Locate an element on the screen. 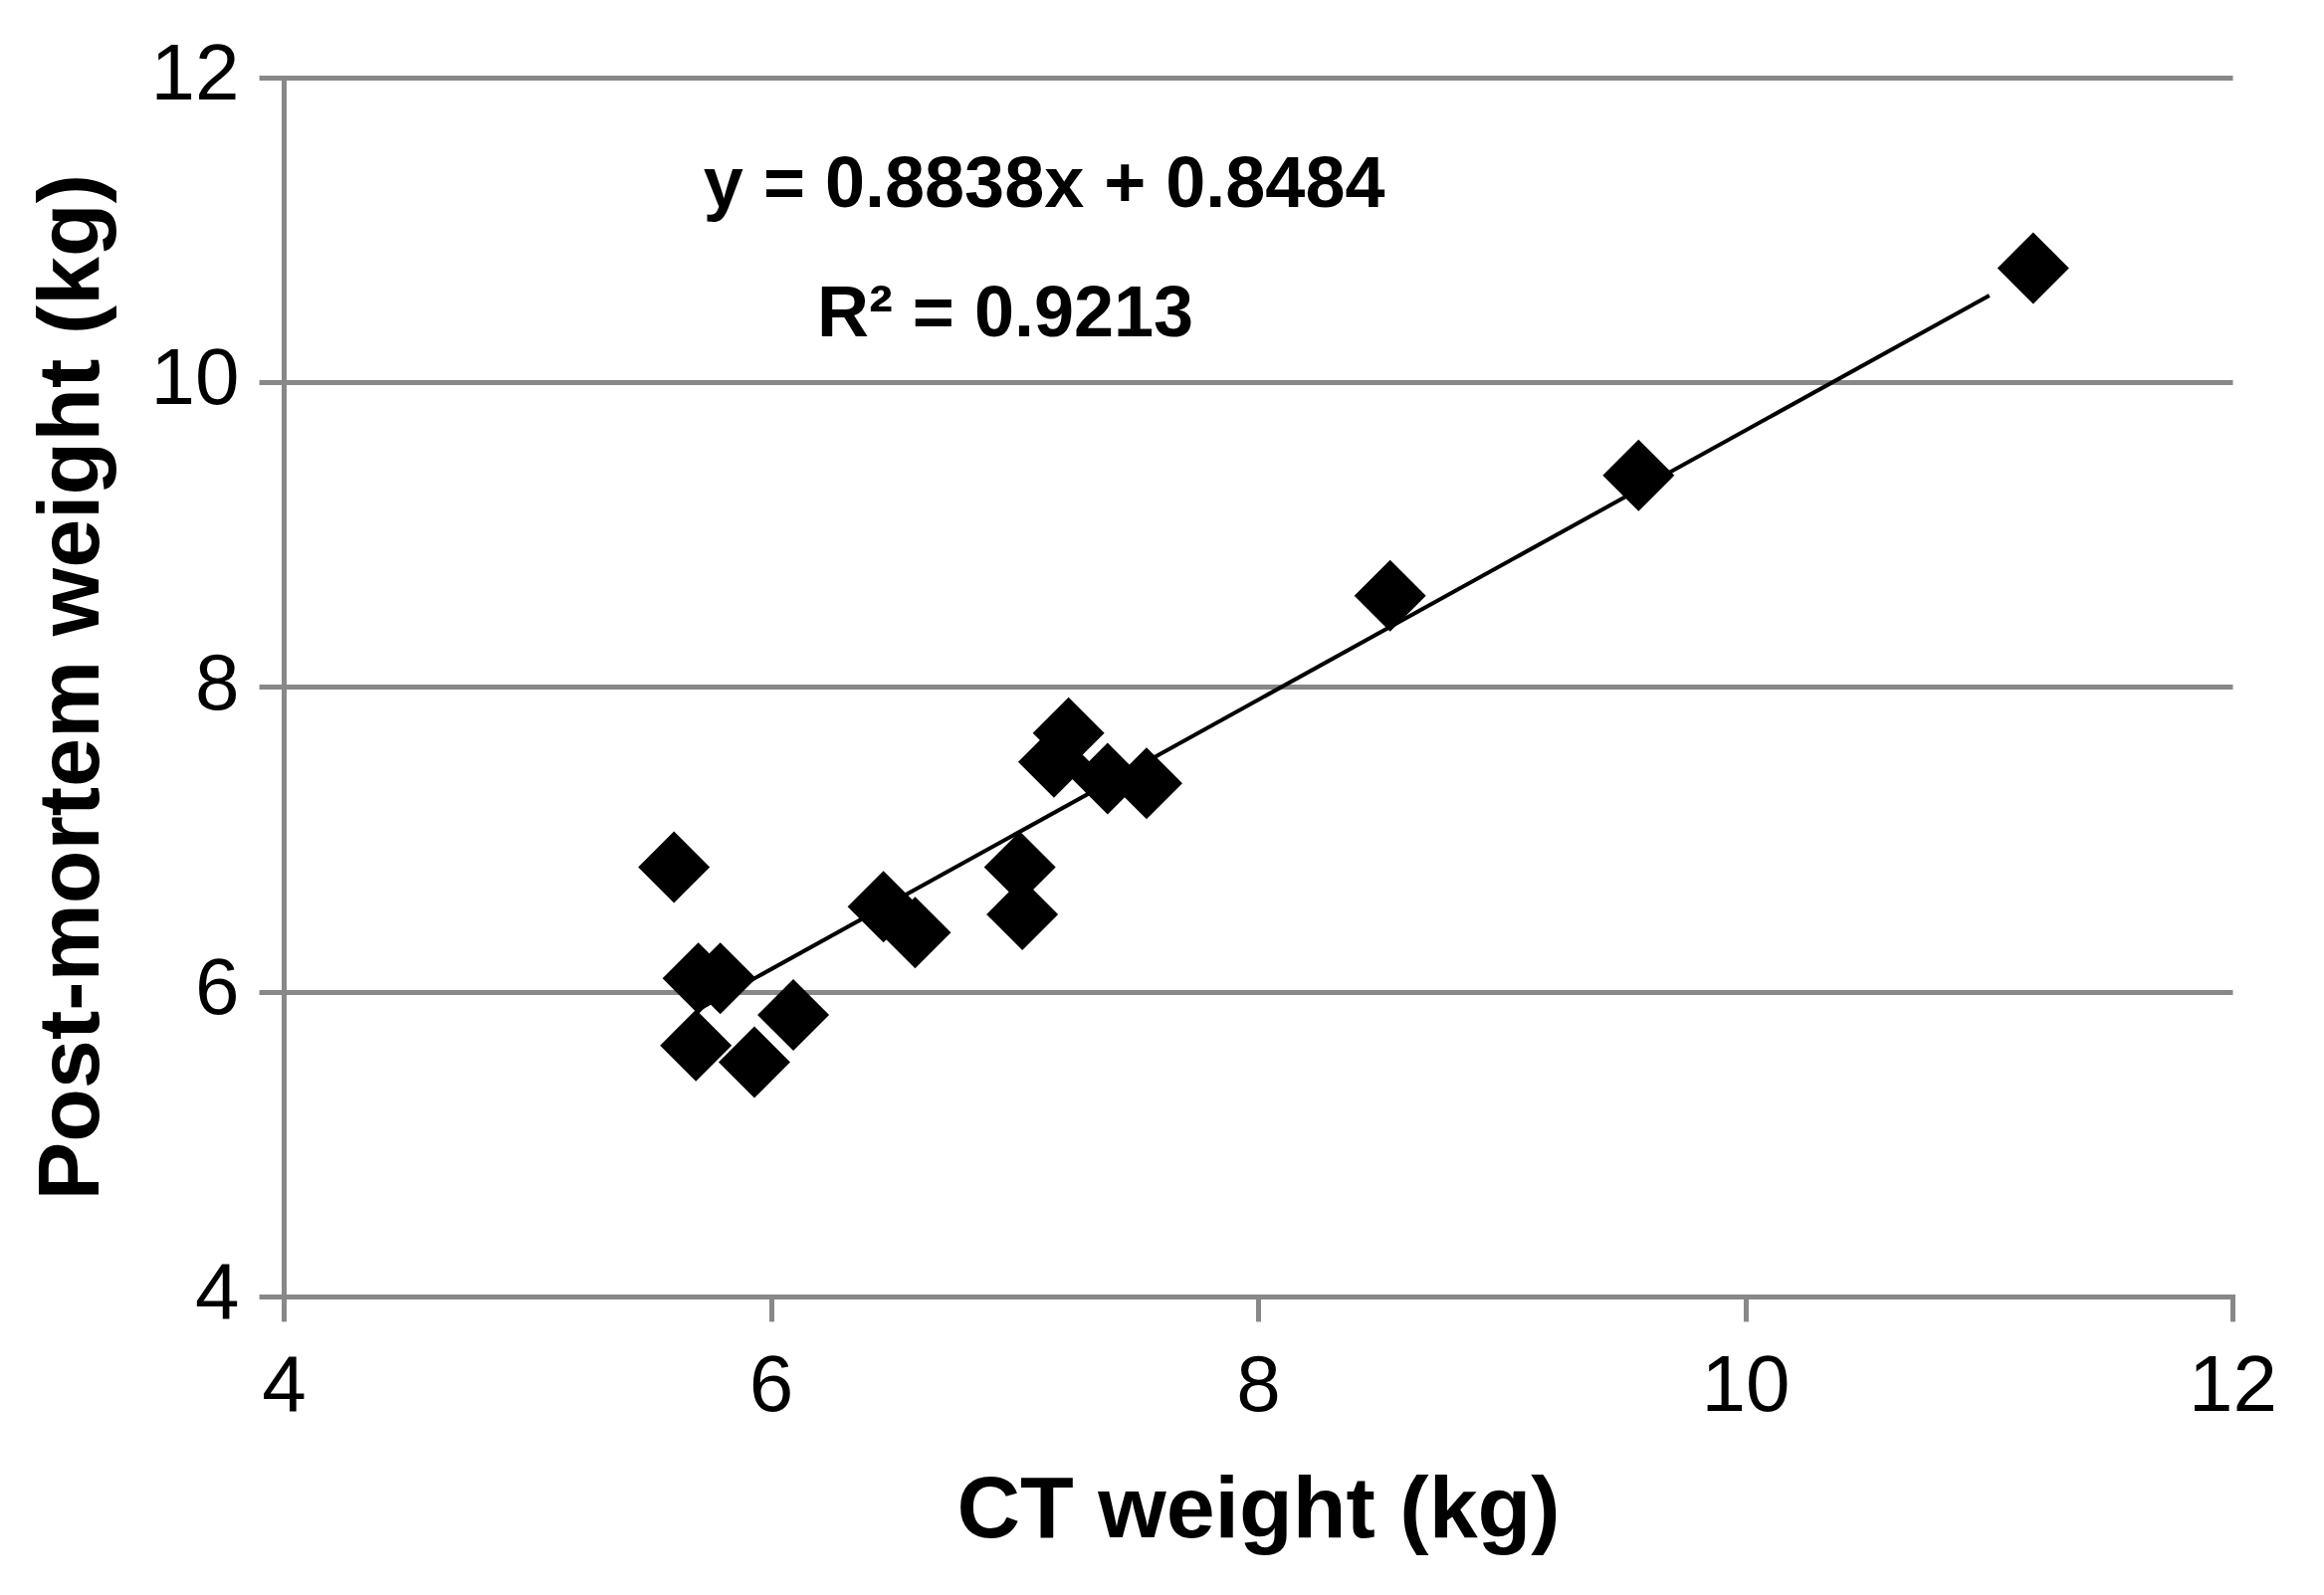 This screenshot has height=1595, width=2324. annotation: R² = 0.9213 is located at coordinates (1005, 311).